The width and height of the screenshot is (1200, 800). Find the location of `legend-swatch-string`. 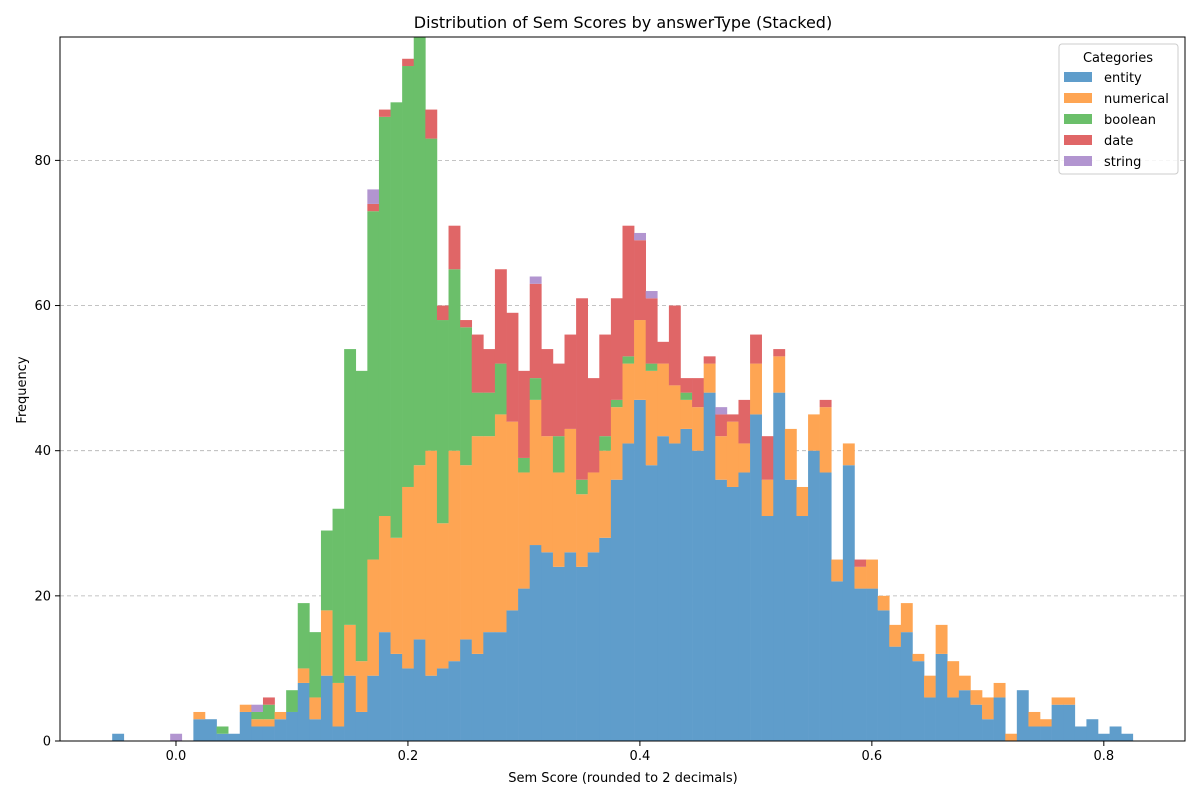

legend-swatch-string is located at coordinates (1078, 161).